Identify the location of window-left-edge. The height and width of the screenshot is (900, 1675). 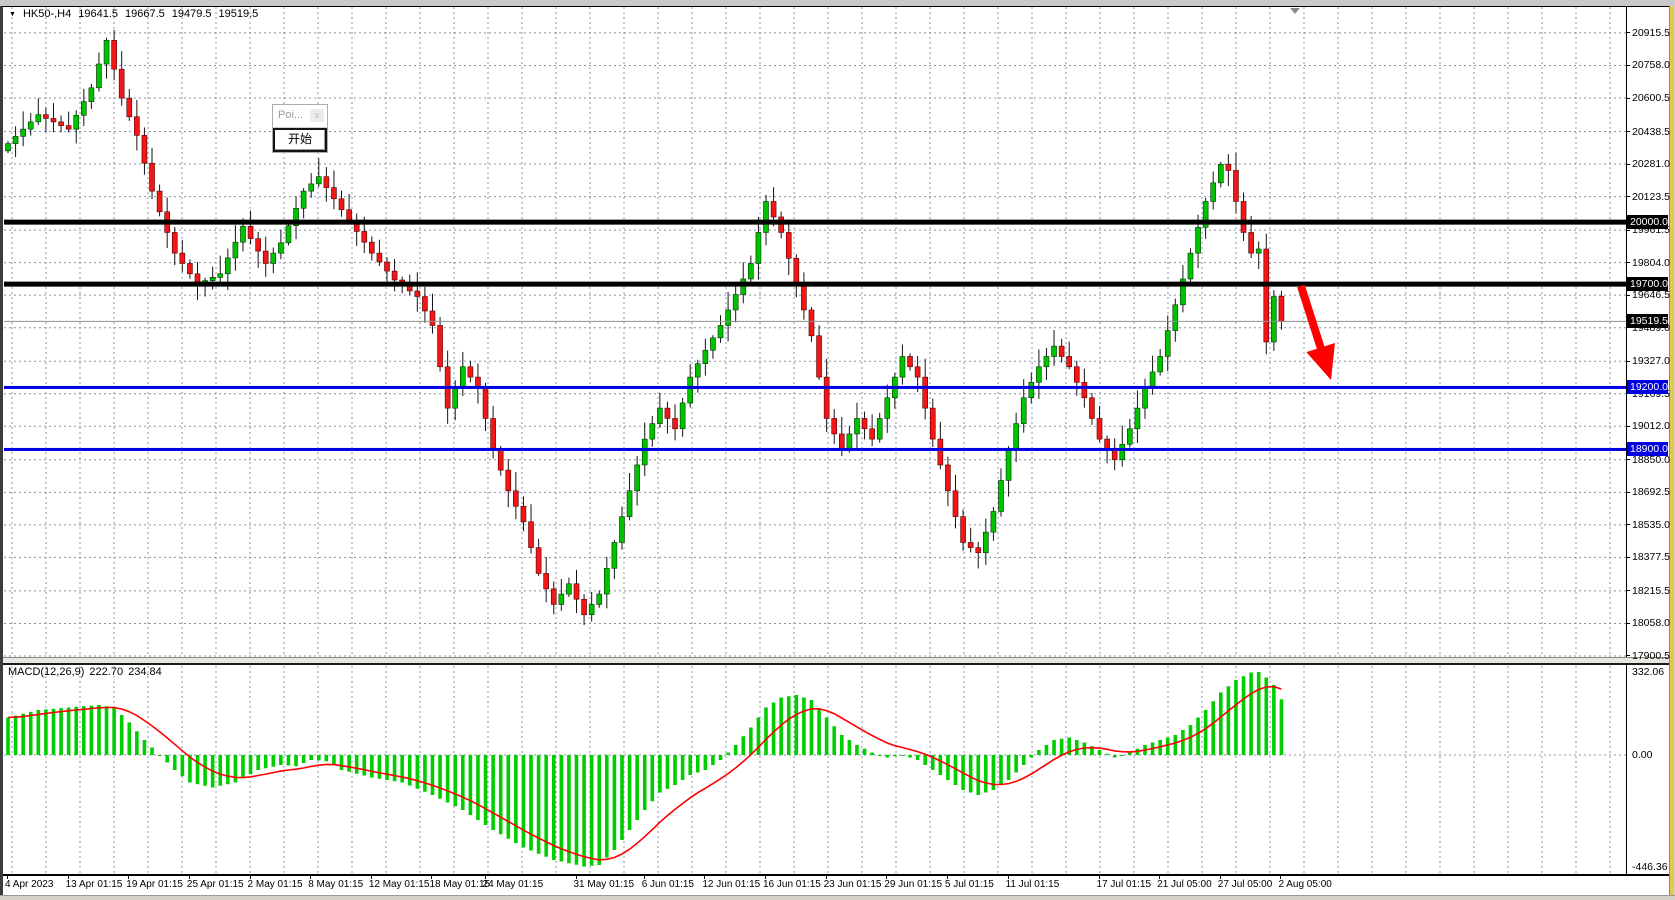
(1, 451).